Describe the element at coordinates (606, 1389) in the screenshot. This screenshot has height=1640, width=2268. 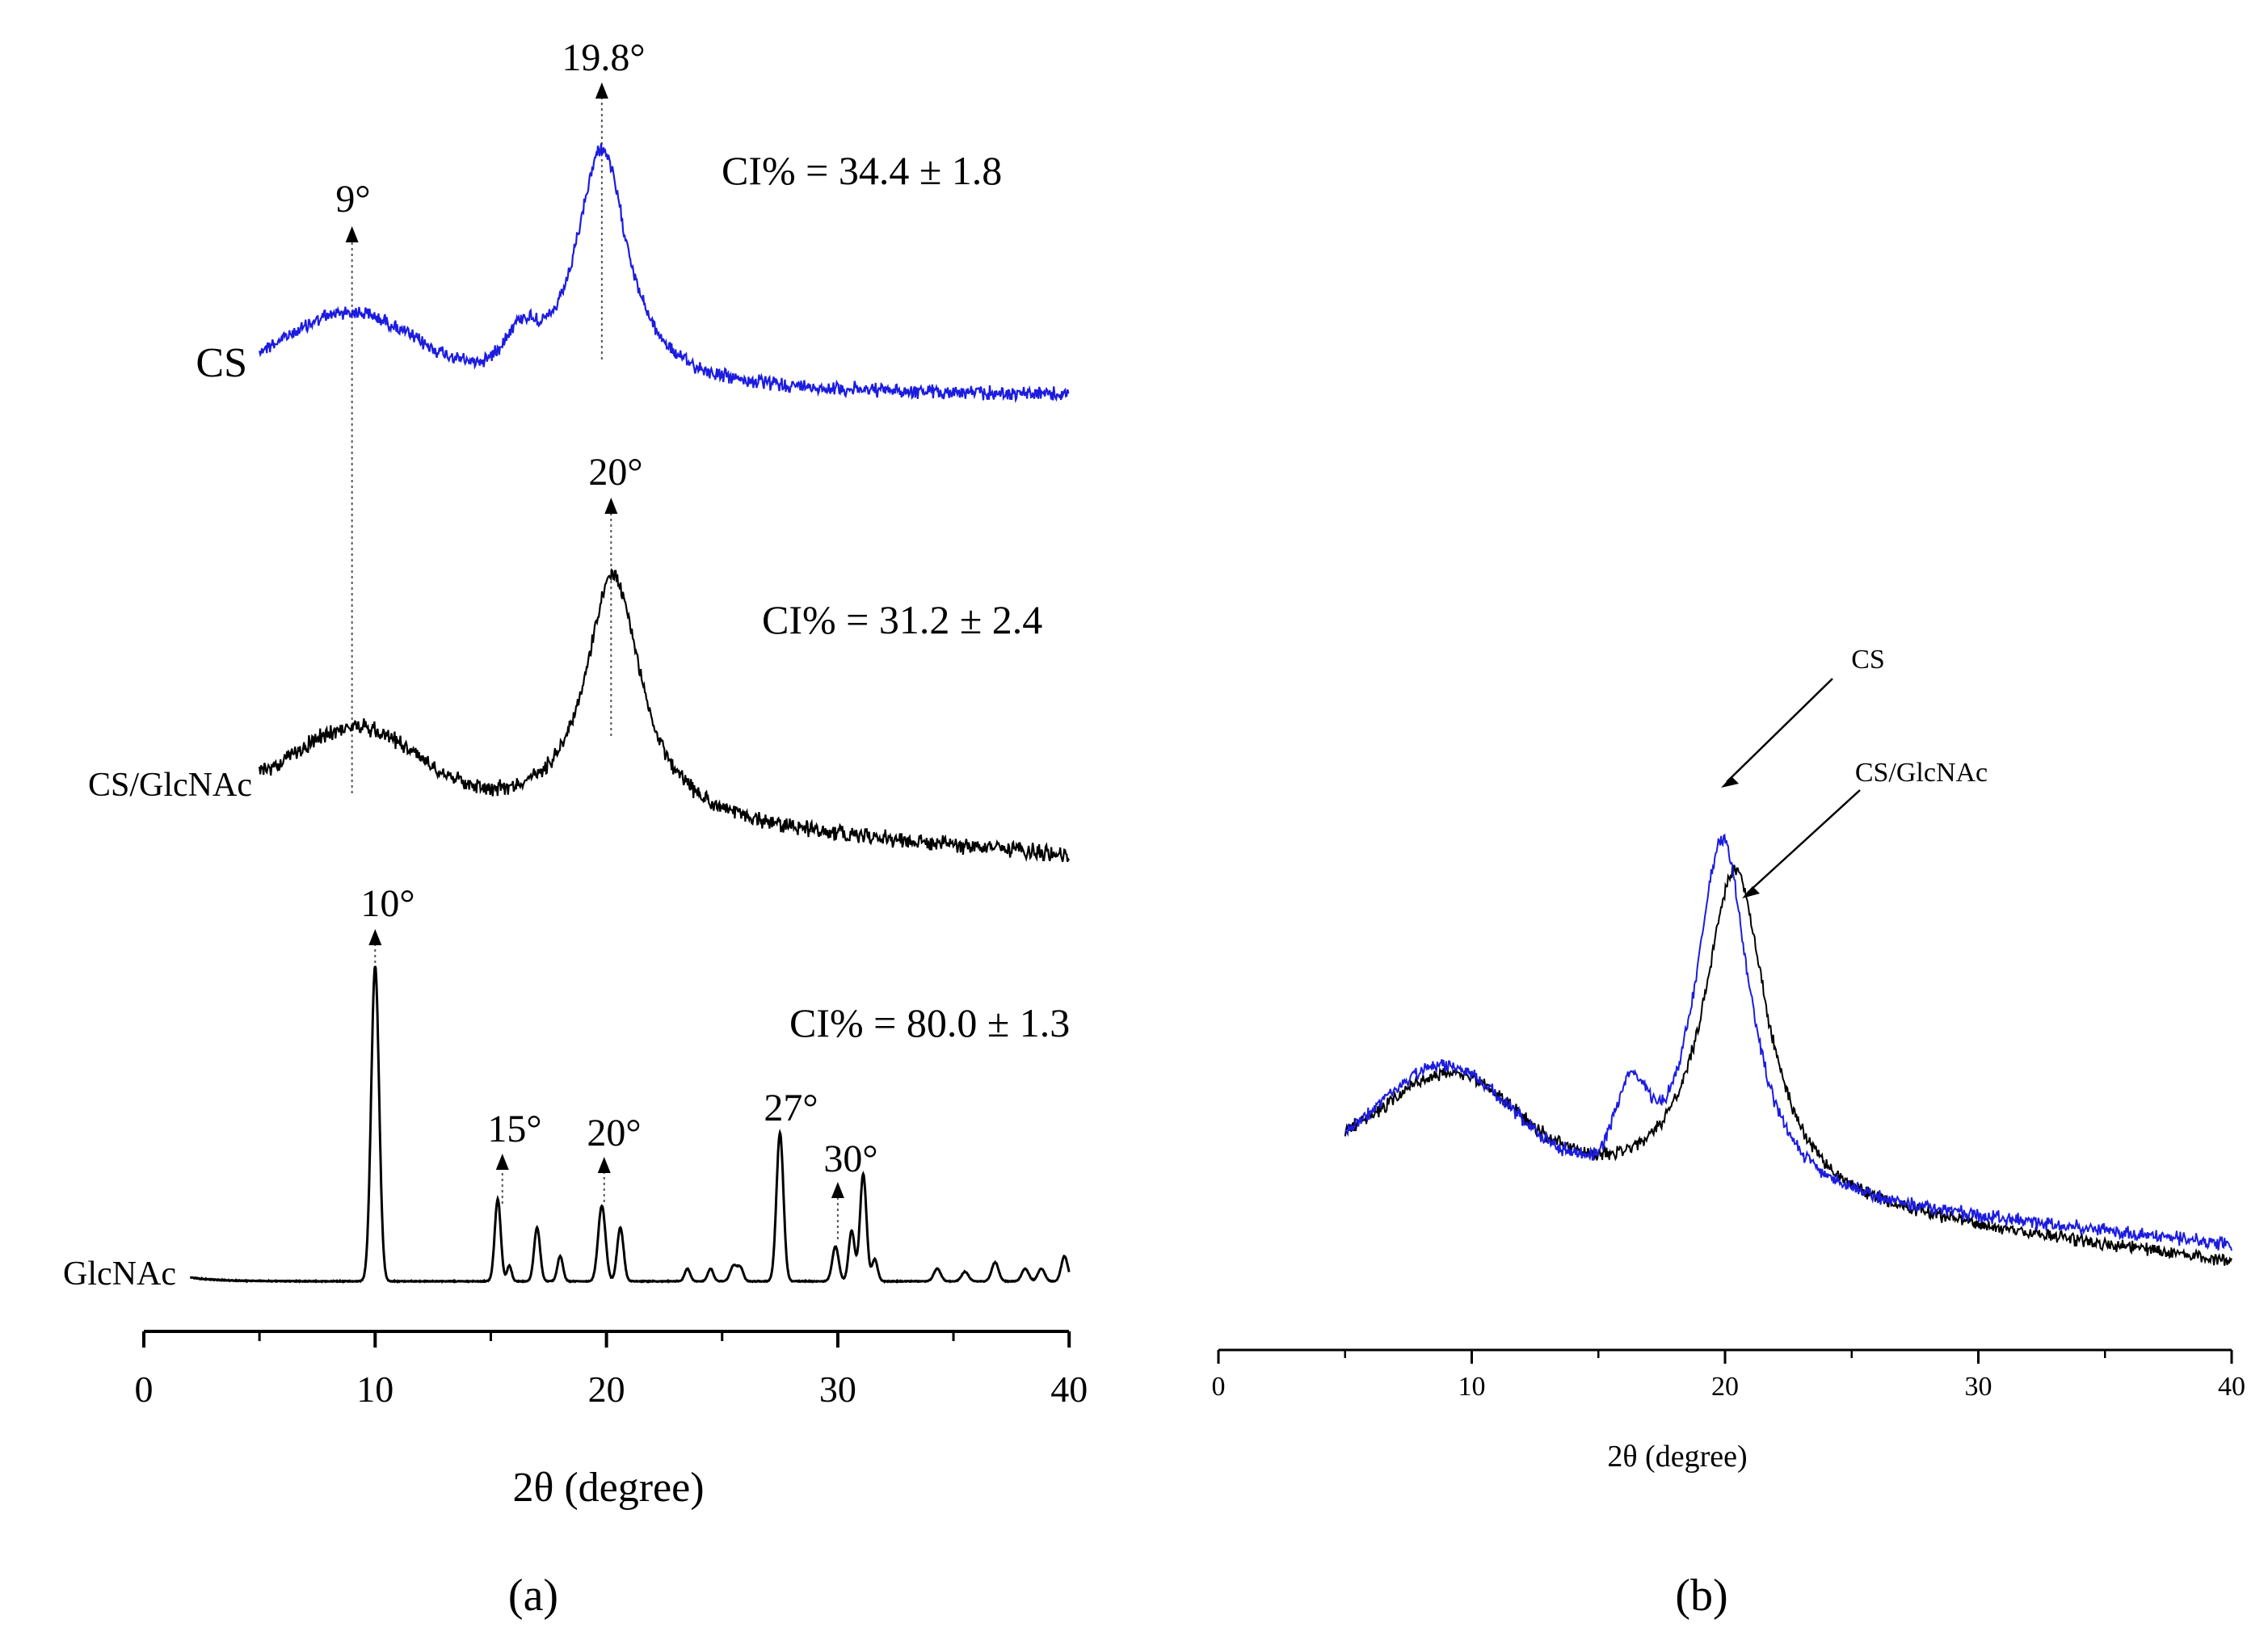
I see `x-tick-label-a: 20` at that location.